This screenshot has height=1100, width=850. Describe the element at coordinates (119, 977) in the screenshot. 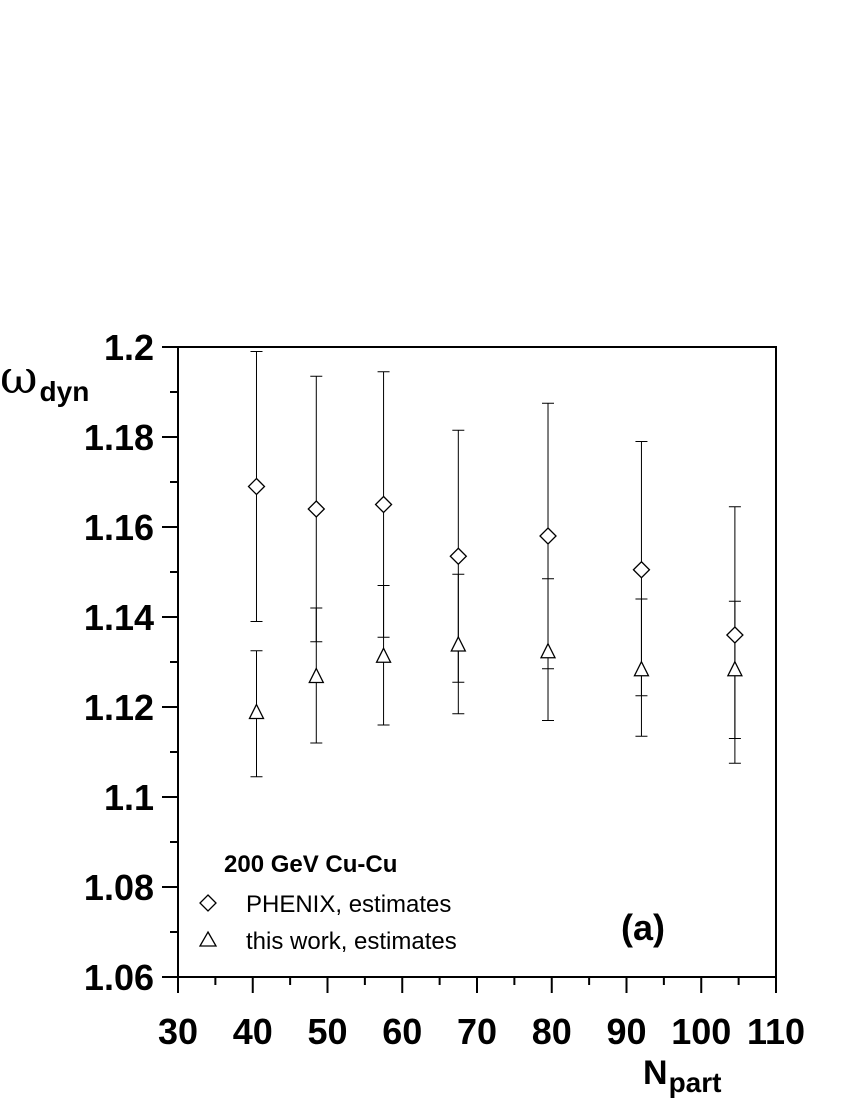

I see `y-tick-label: 1.06` at that location.